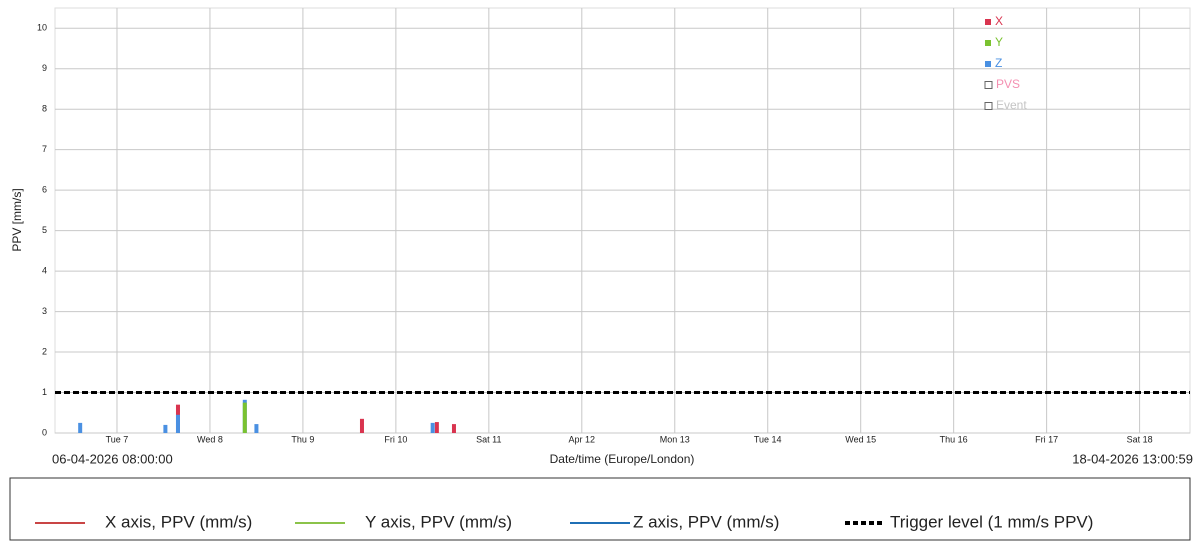 This screenshot has height=560, width=1199. What do you see at coordinates (998, 63) in the screenshot?
I see `legend-label: Z` at bounding box center [998, 63].